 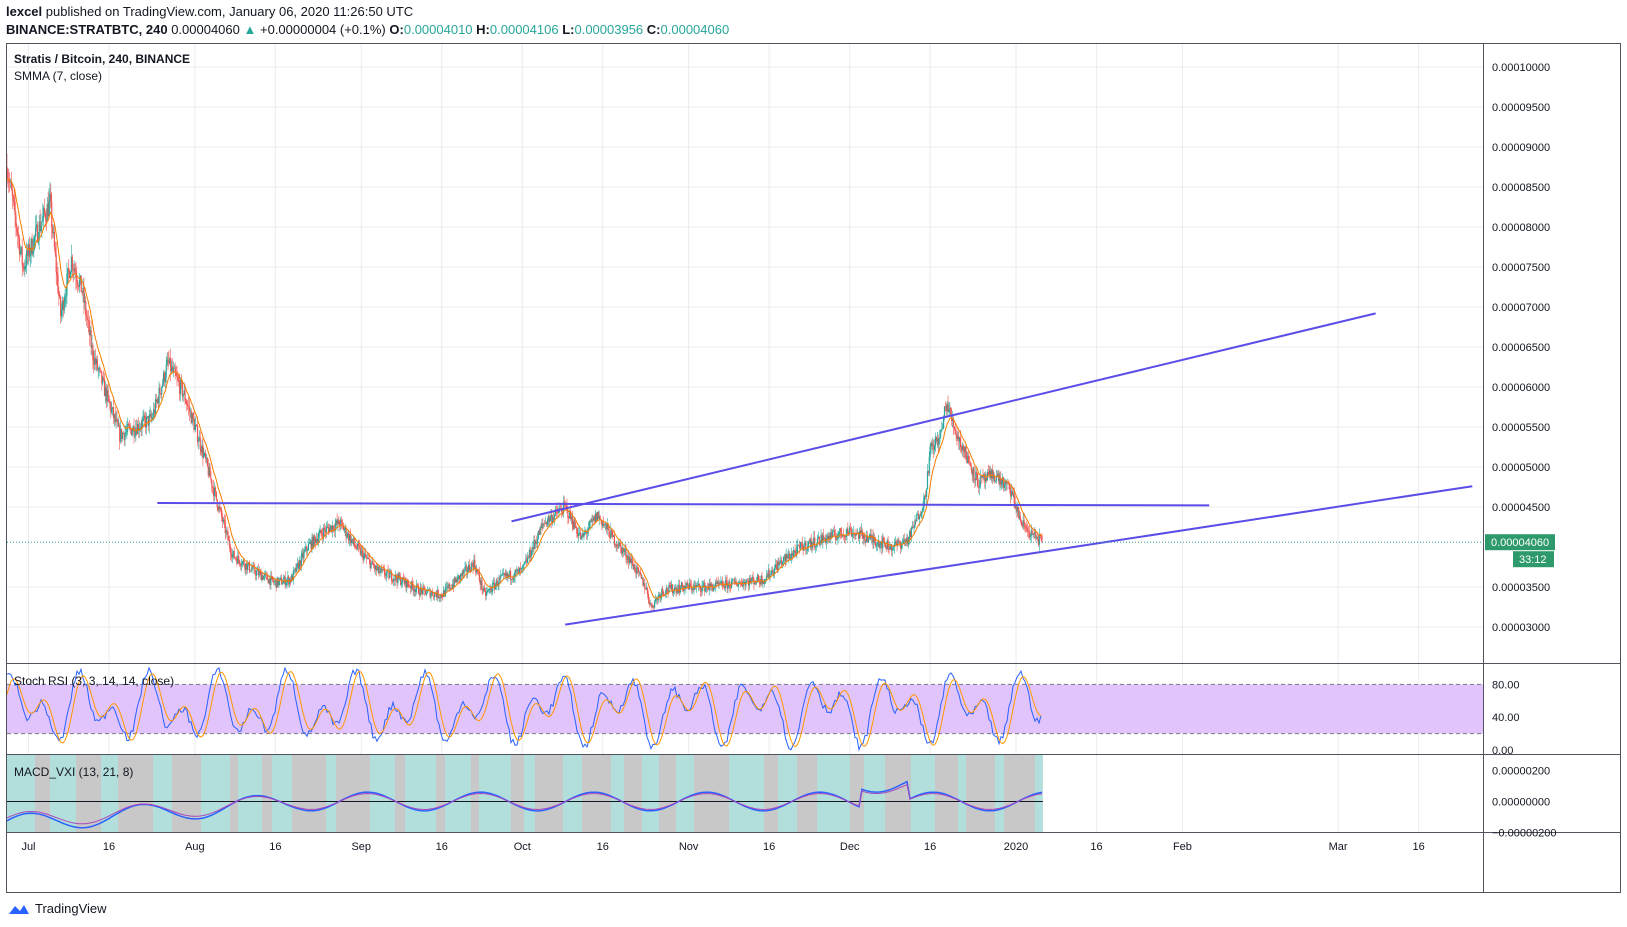 What do you see at coordinates (1533, 559) in the screenshot?
I see `countdown-badge` at bounding box center [1533, 559].